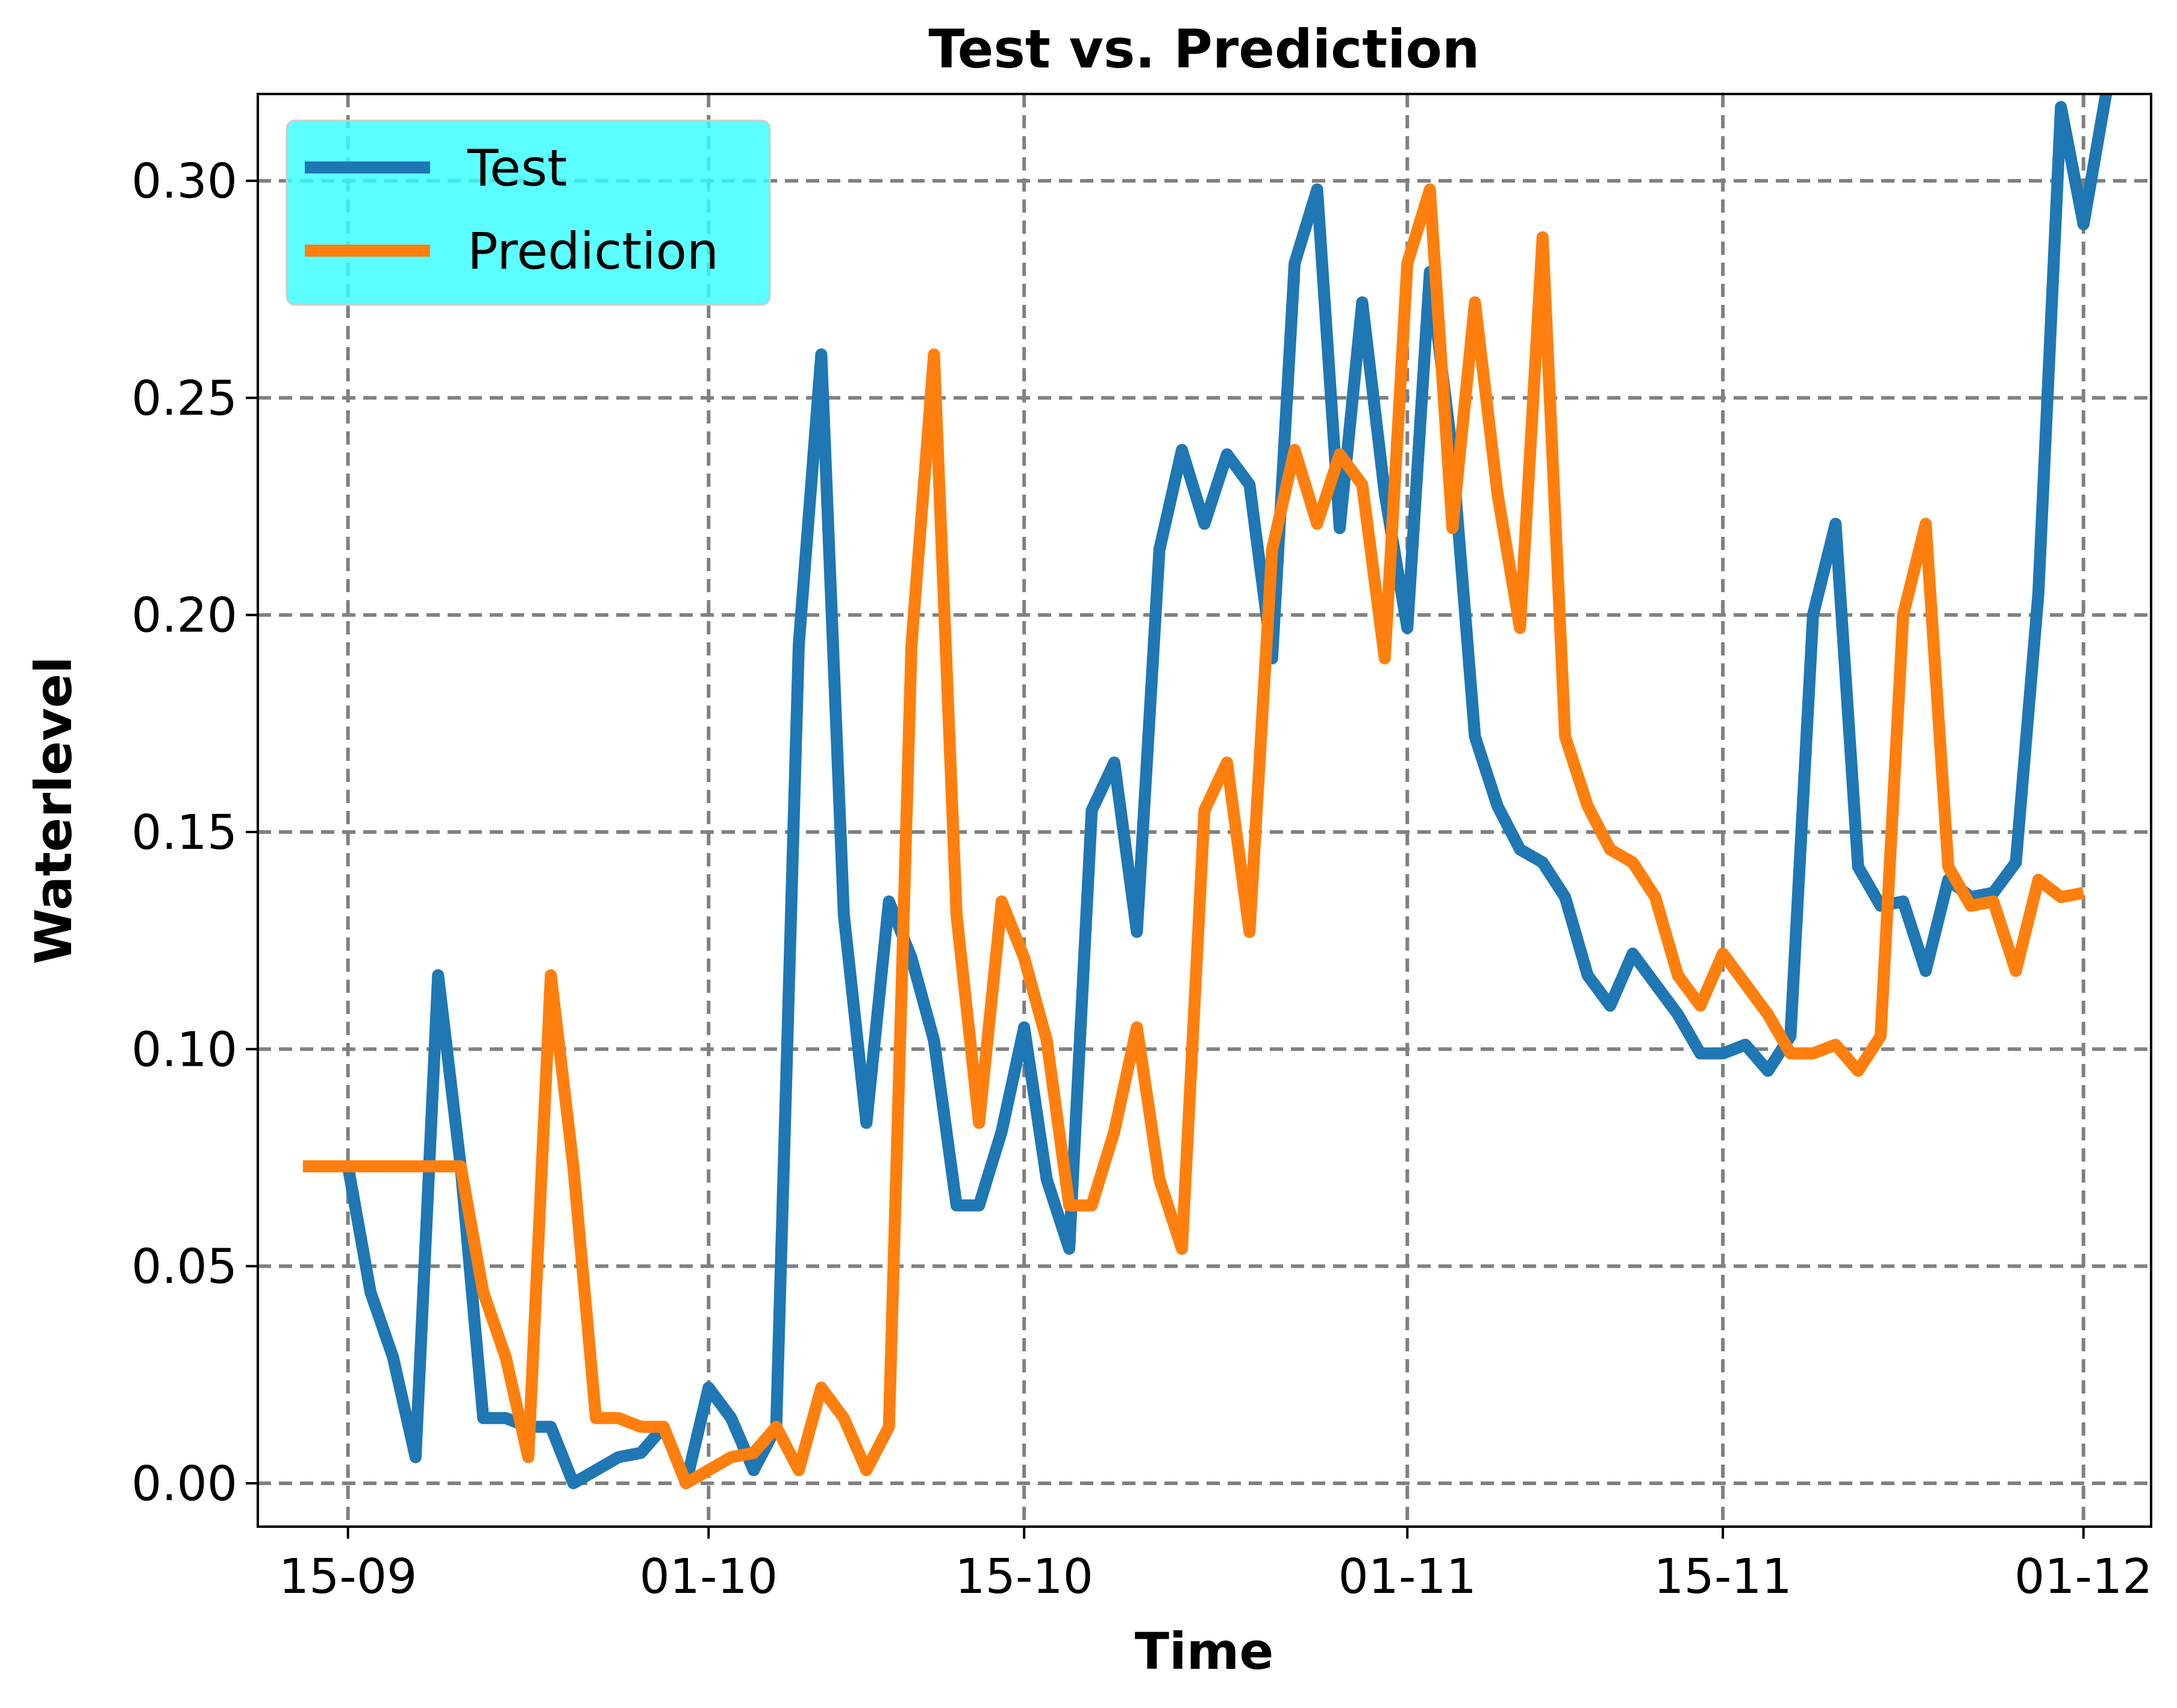 This screenshot has height=1708, width=2177. I want to click on y-axis-title: Waterlevel, so click(53, 810).